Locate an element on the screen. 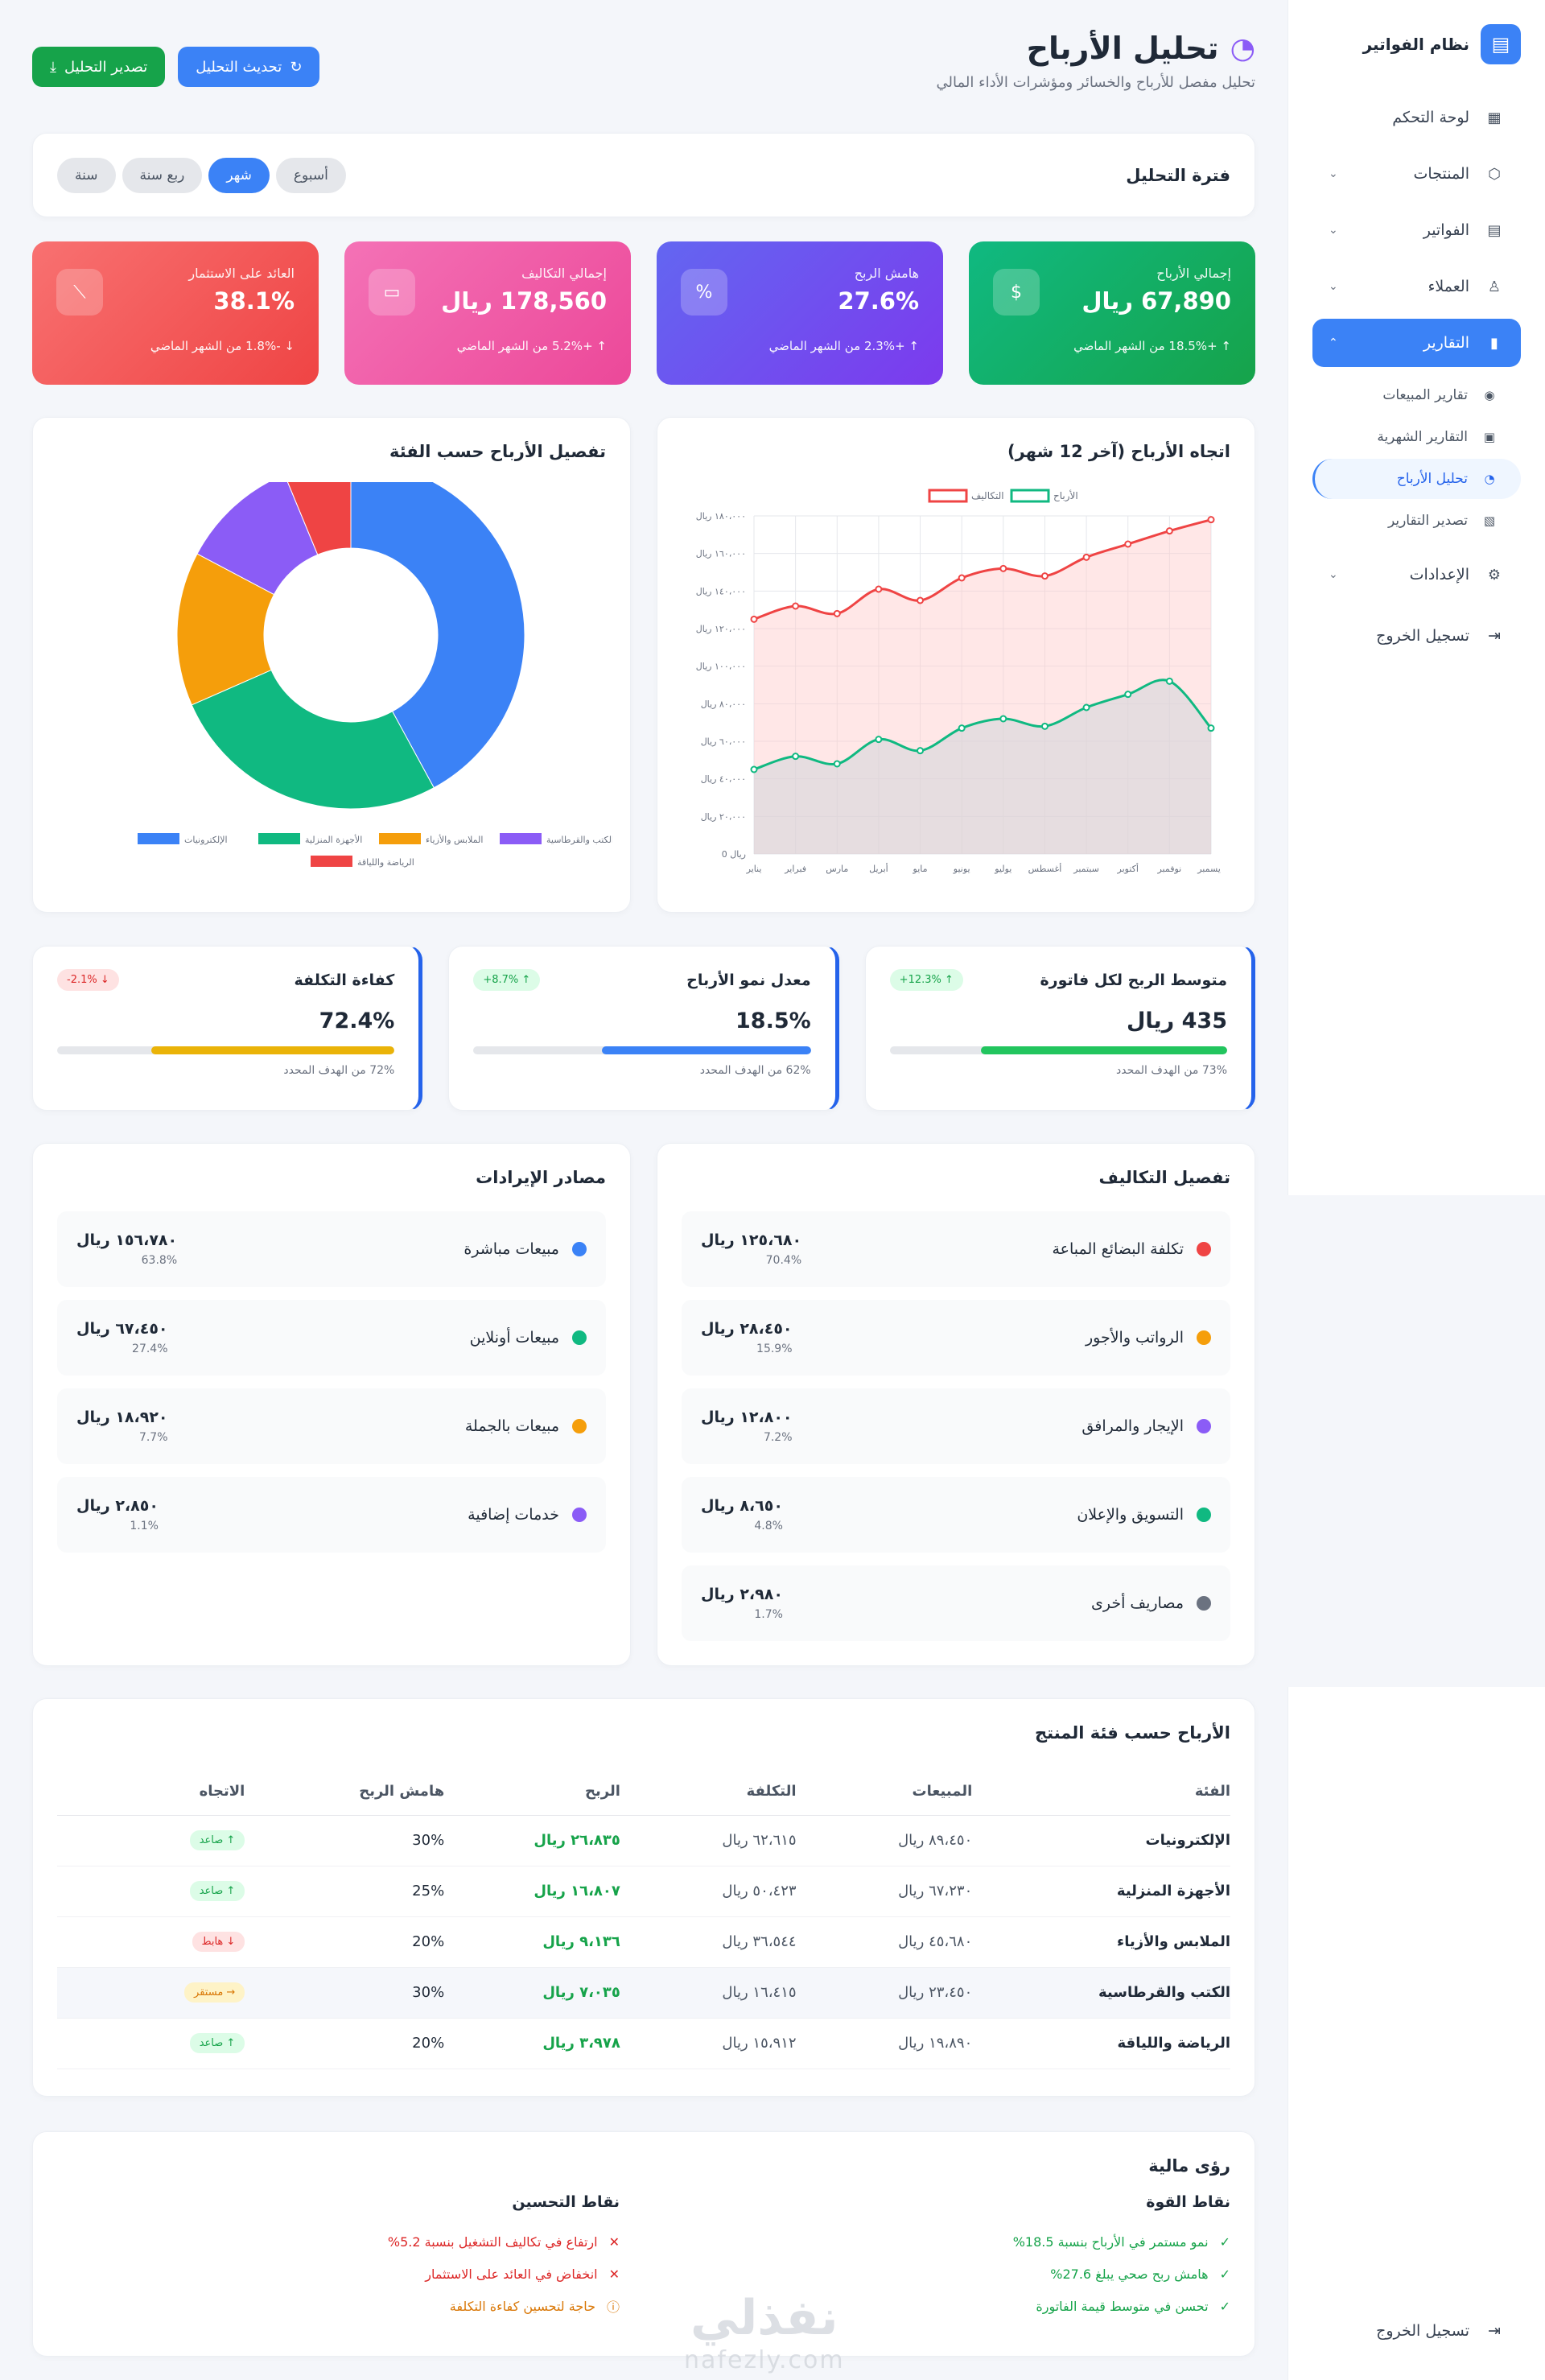  stat-change-text: -1.8% من الشهر الماضي is located at coordinates (215, 346).